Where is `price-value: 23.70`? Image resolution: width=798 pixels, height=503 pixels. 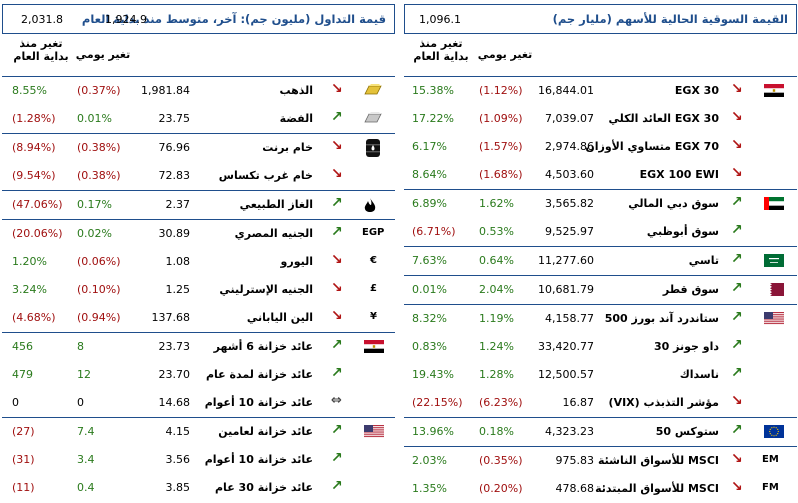 price-value: 23.70 is located at coordinates (174, 374).